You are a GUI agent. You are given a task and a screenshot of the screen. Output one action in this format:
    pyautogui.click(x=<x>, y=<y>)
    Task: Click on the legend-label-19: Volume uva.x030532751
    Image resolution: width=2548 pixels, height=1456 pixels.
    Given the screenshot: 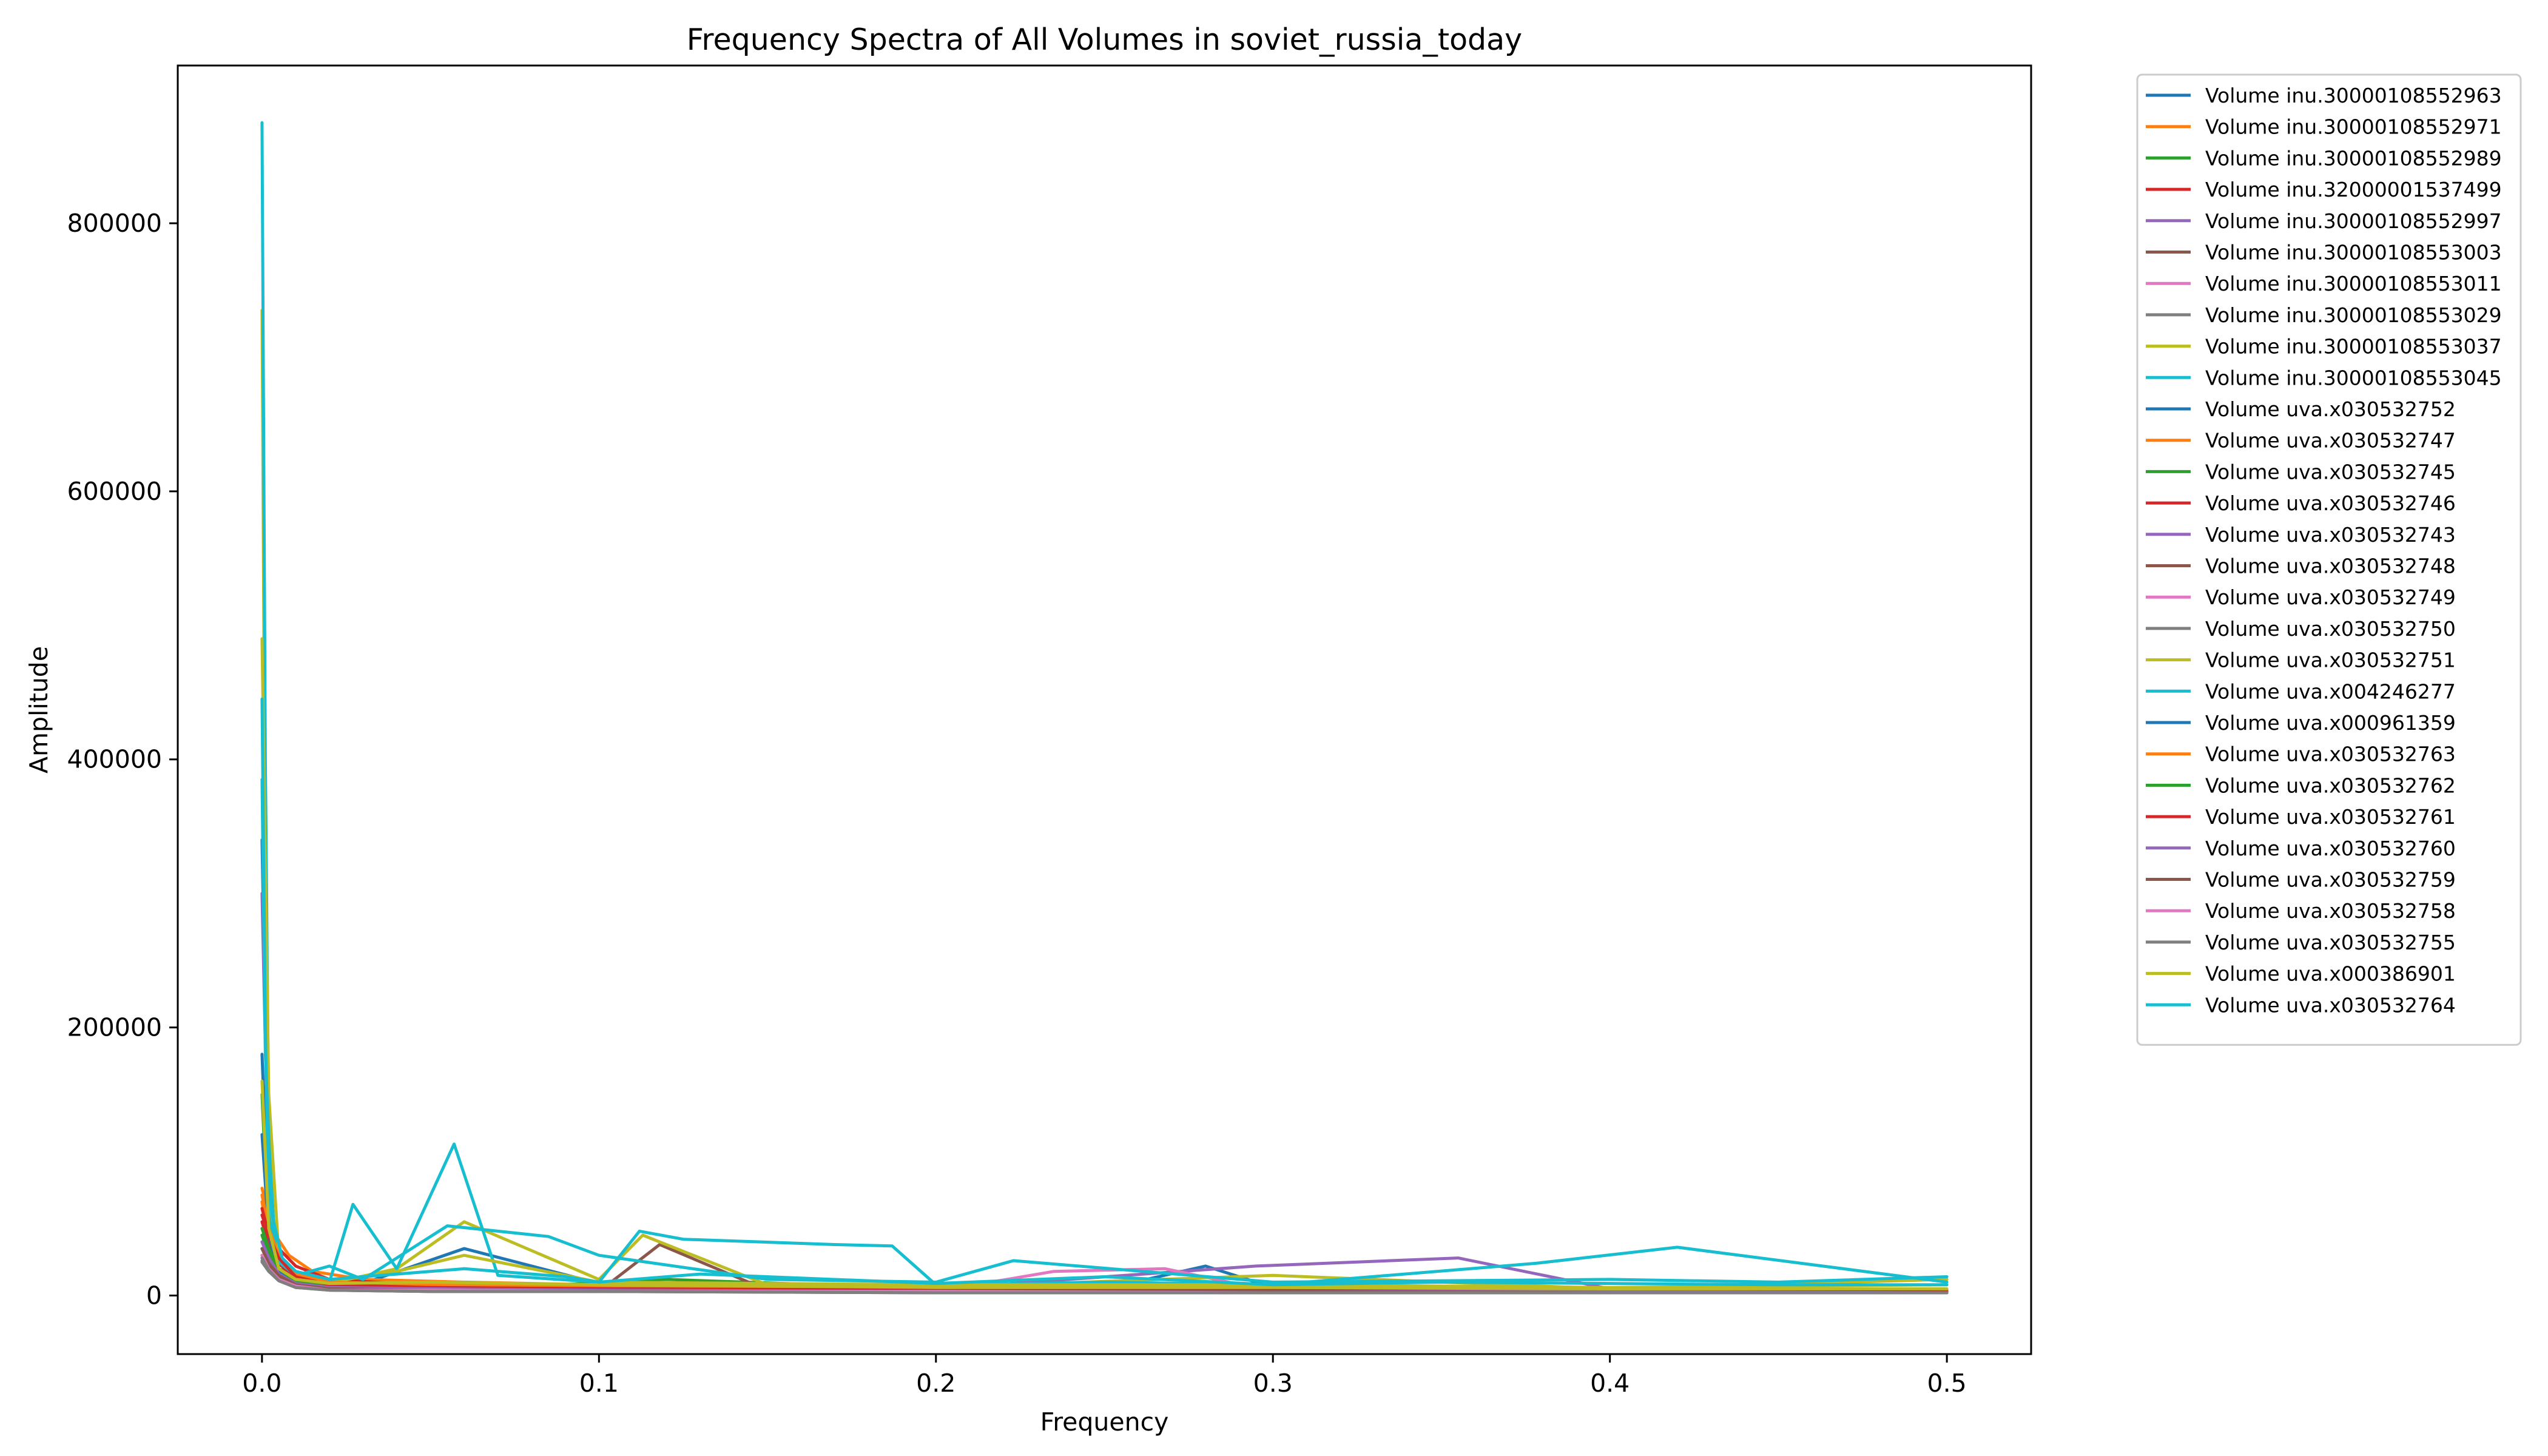 What is the action you would take?
    pyautogui.click(x=2330, y=660)
    